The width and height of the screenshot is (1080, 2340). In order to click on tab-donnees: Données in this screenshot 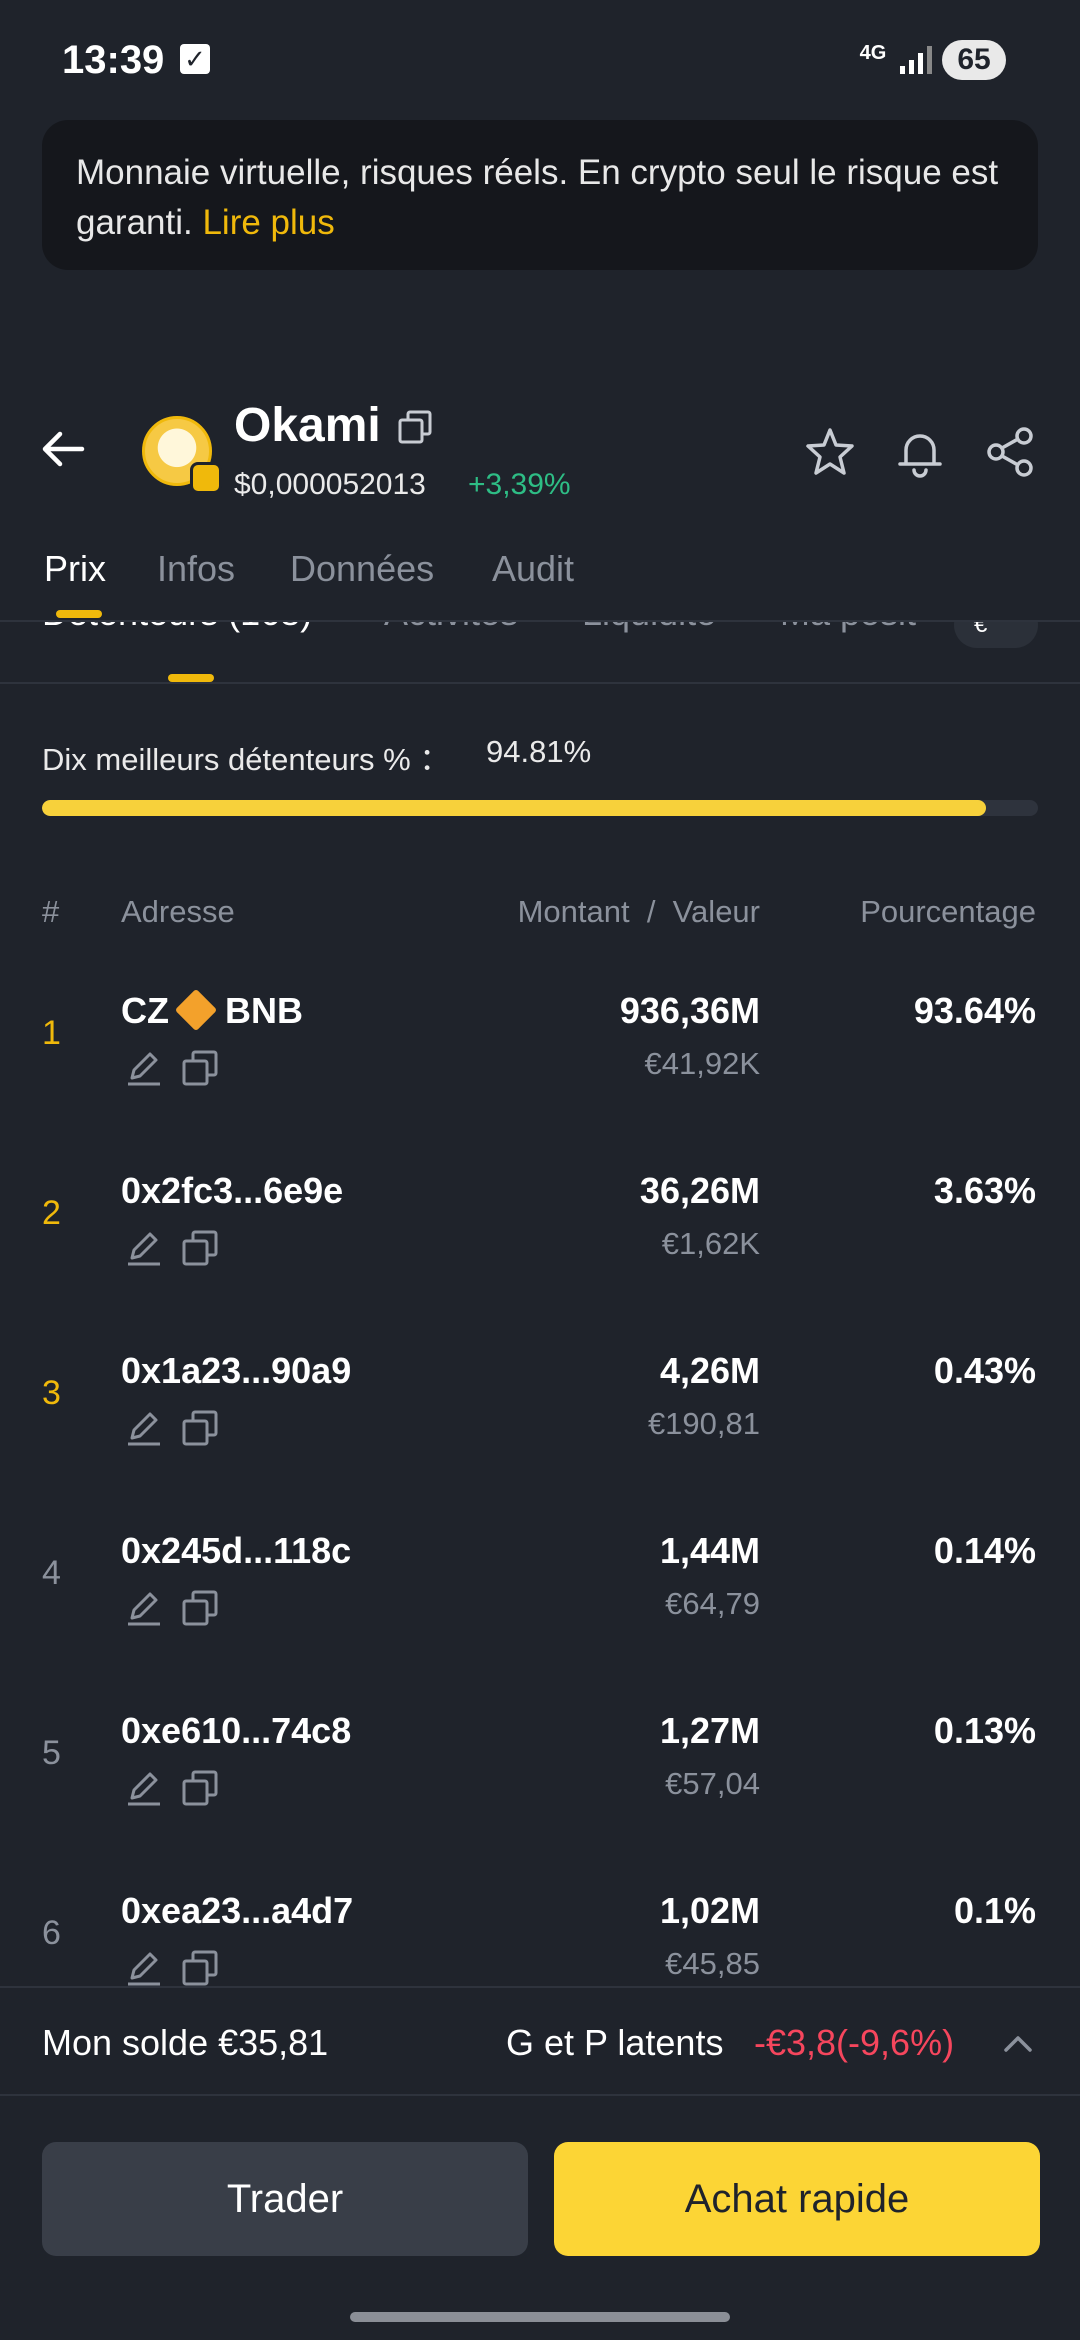, I will do `click(362, 568)`.